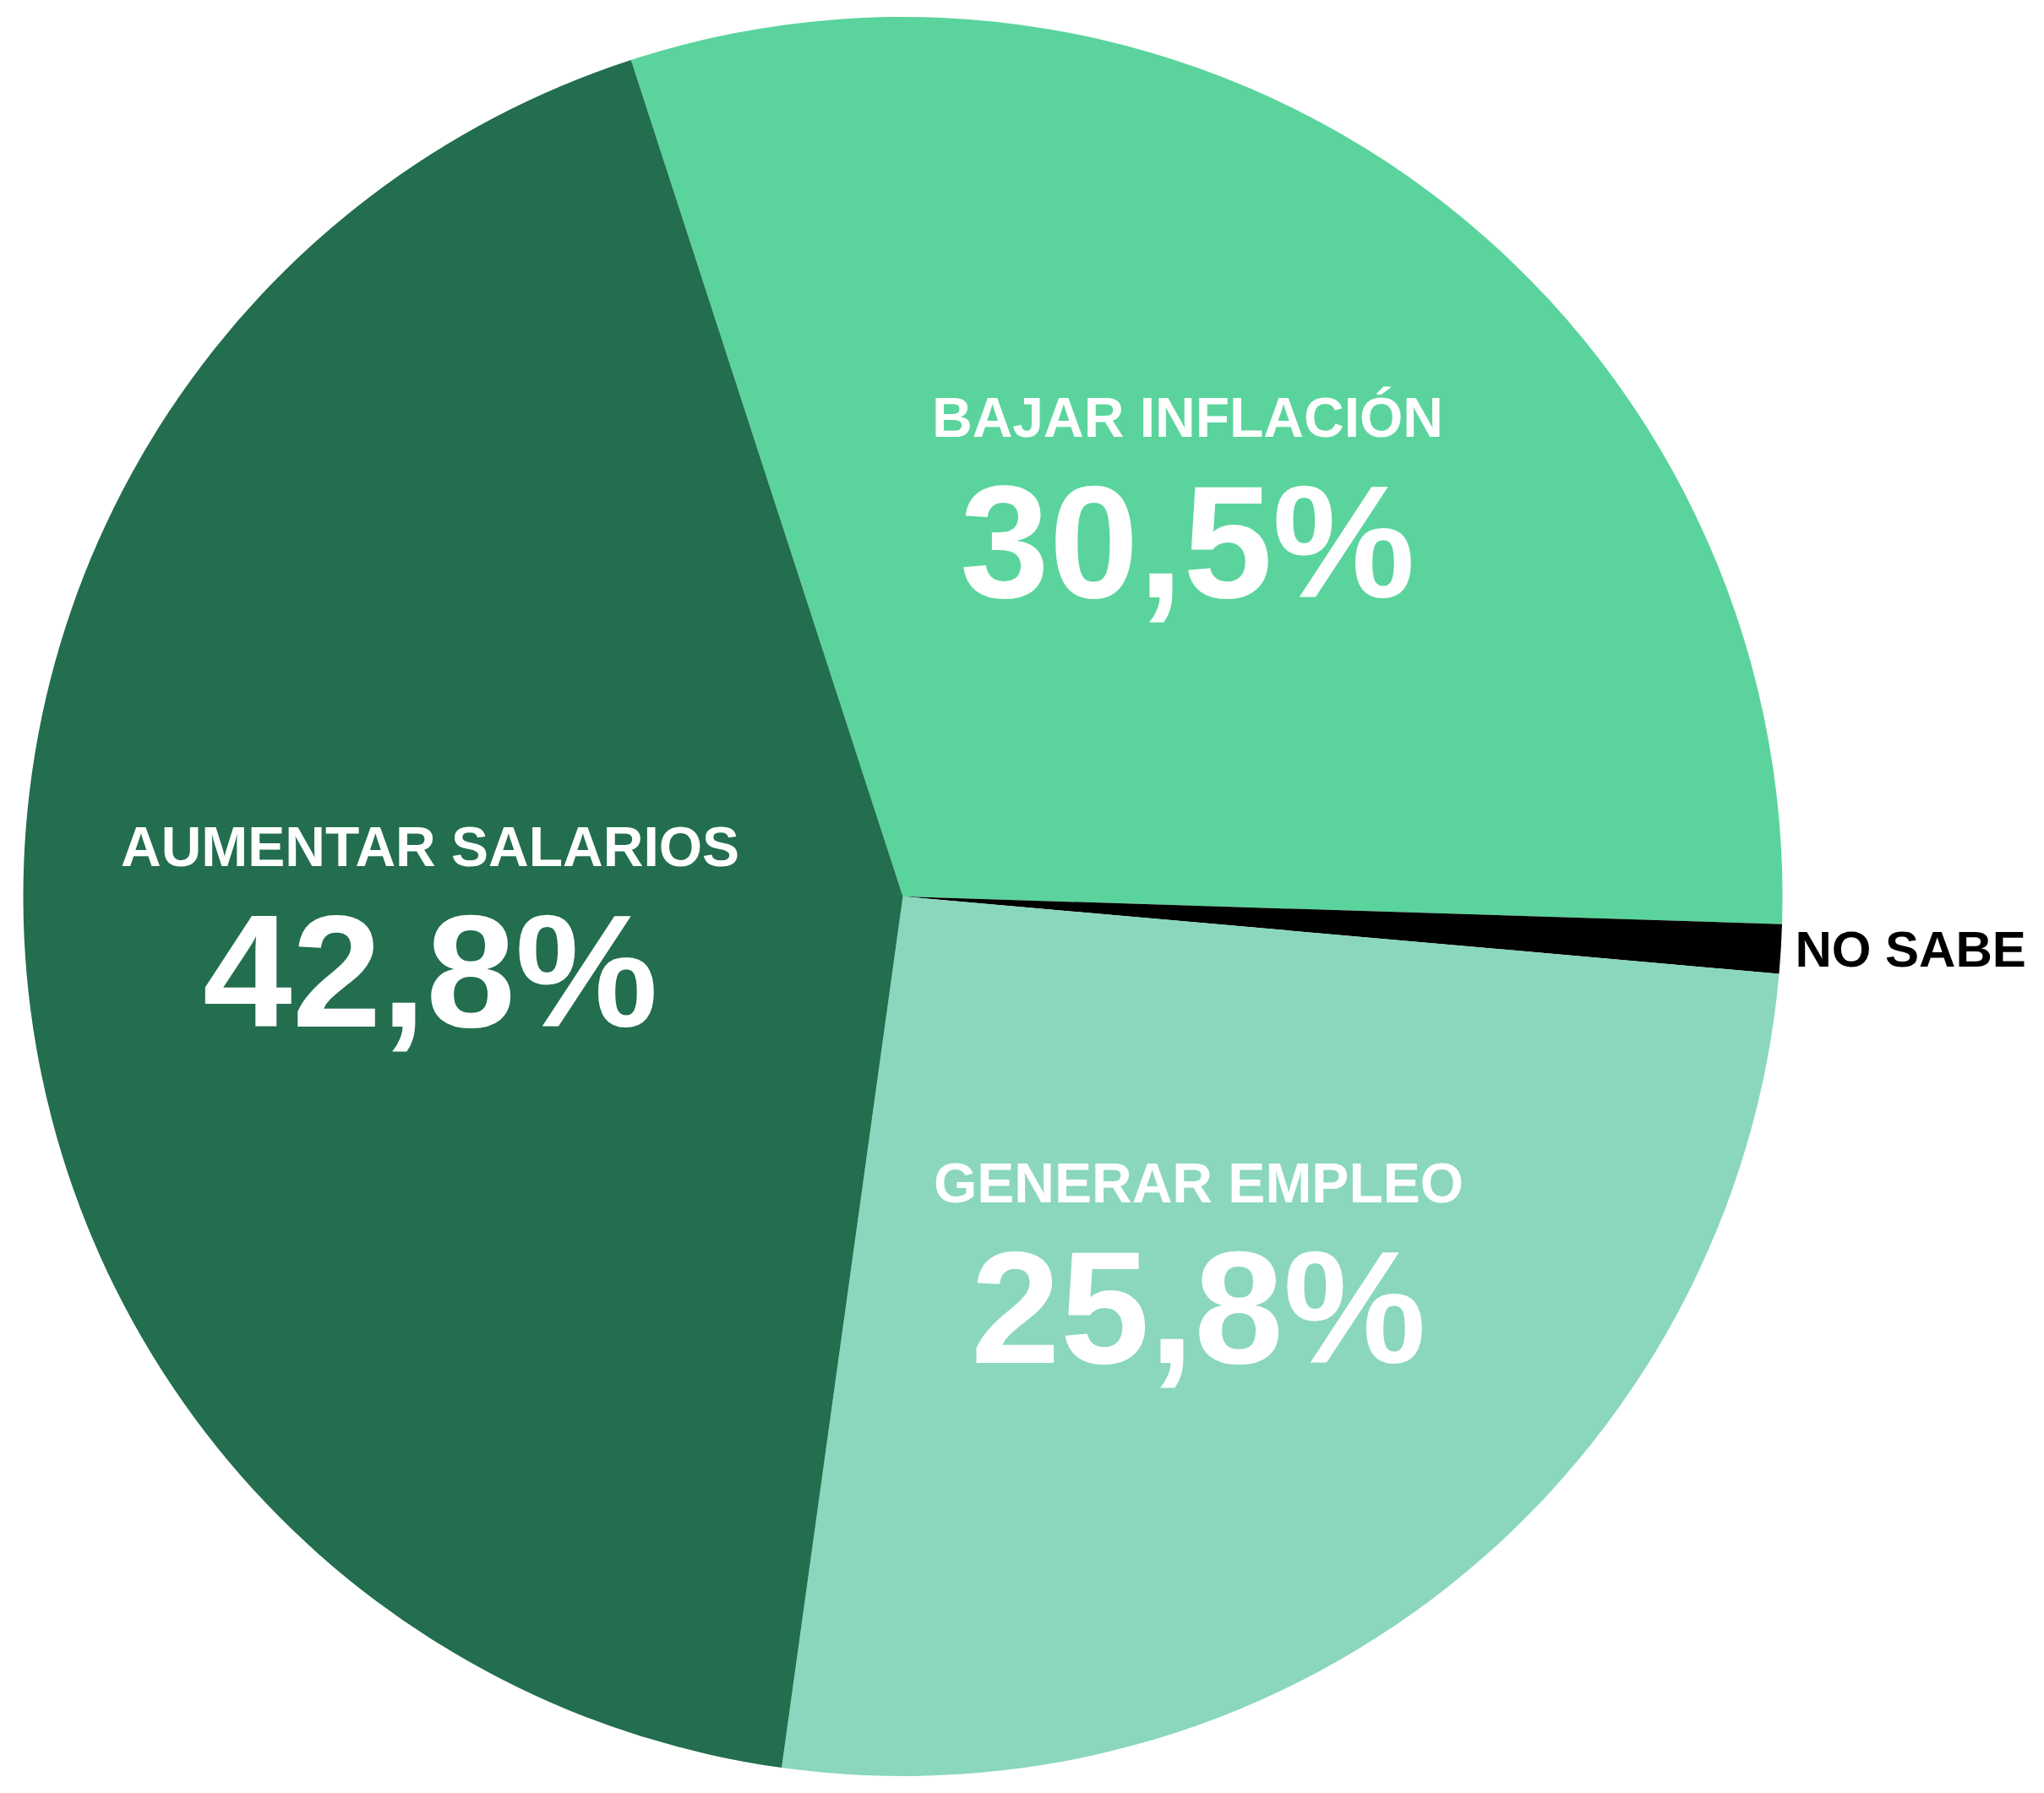  What do you see at coordinates (1187, 541) in the screenshot?
I see `data-label: 30,5%` at bounding box center [1187, 541].